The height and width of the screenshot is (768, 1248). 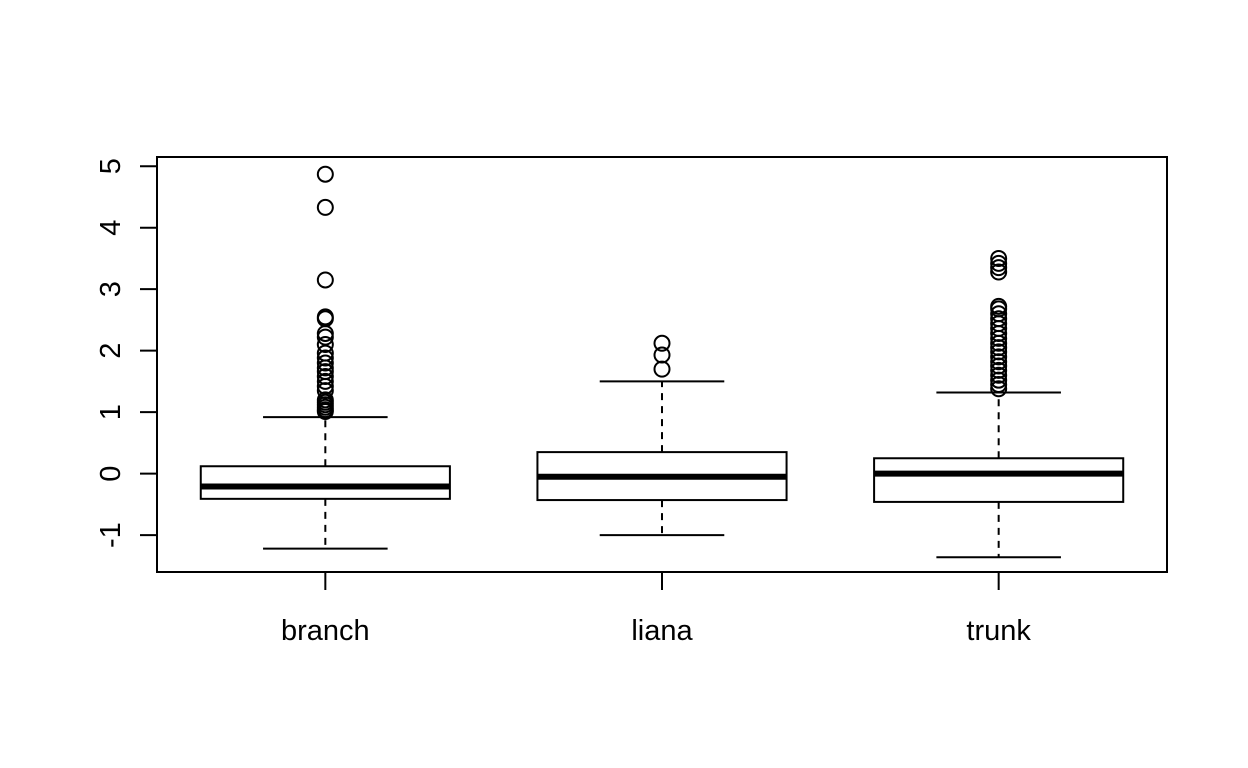 I want to click on box-branch, so click(x=325, y=357).